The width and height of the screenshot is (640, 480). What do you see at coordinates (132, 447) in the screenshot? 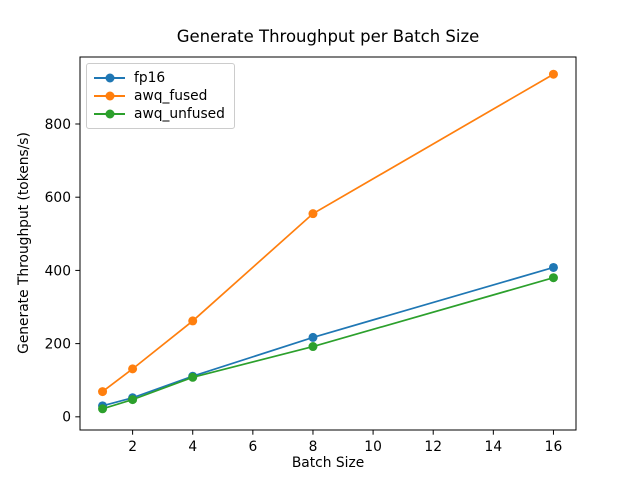
I see `x-tick-label: 2` at bounding box center [132, 447].